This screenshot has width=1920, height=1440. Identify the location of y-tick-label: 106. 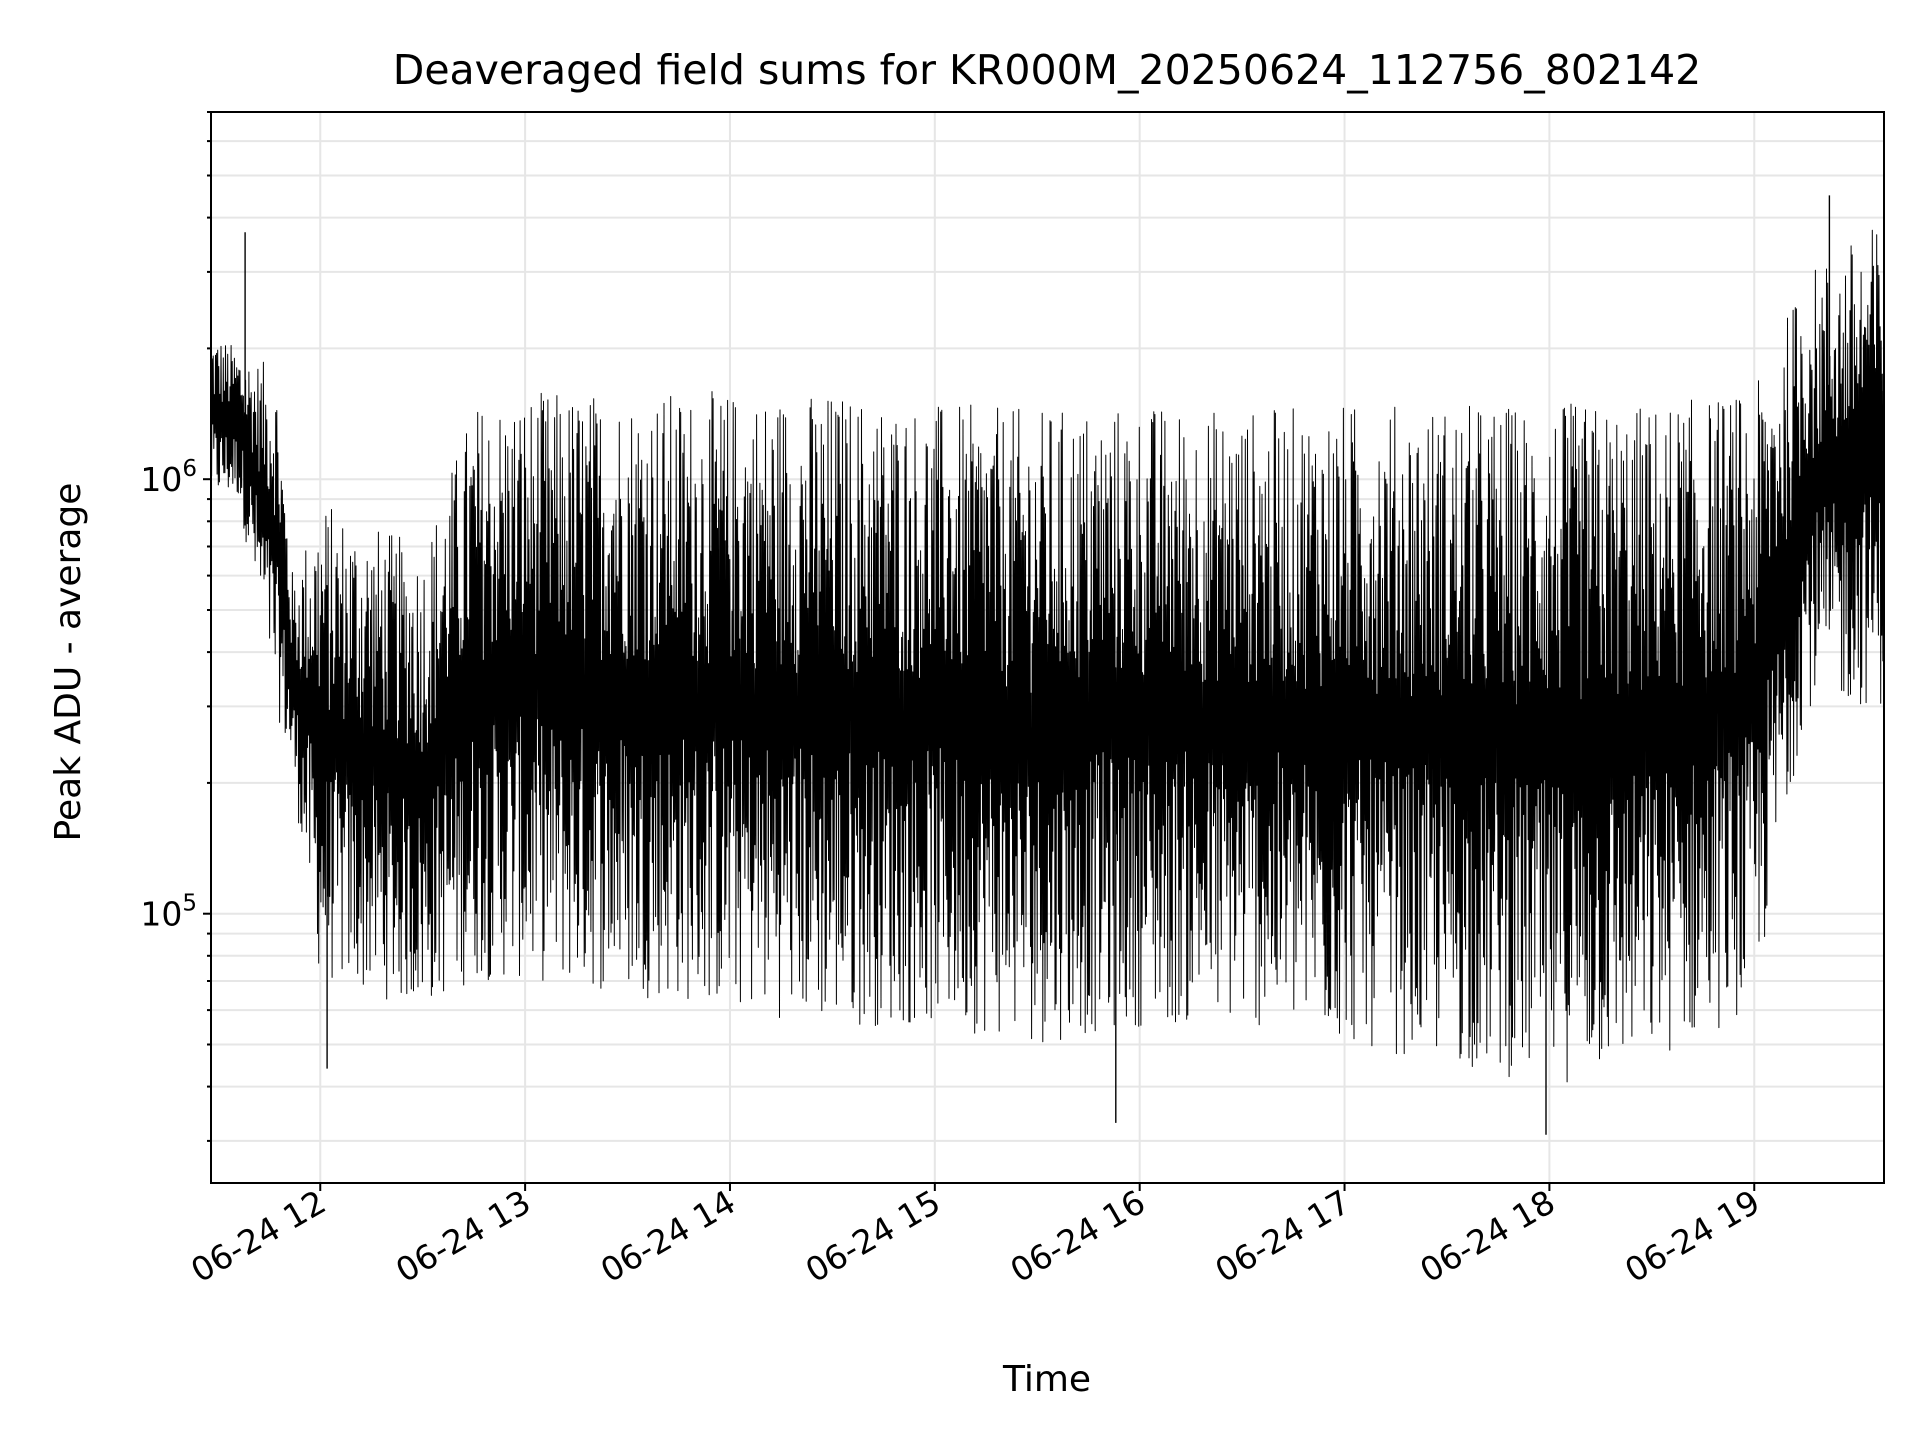
(168, 477).